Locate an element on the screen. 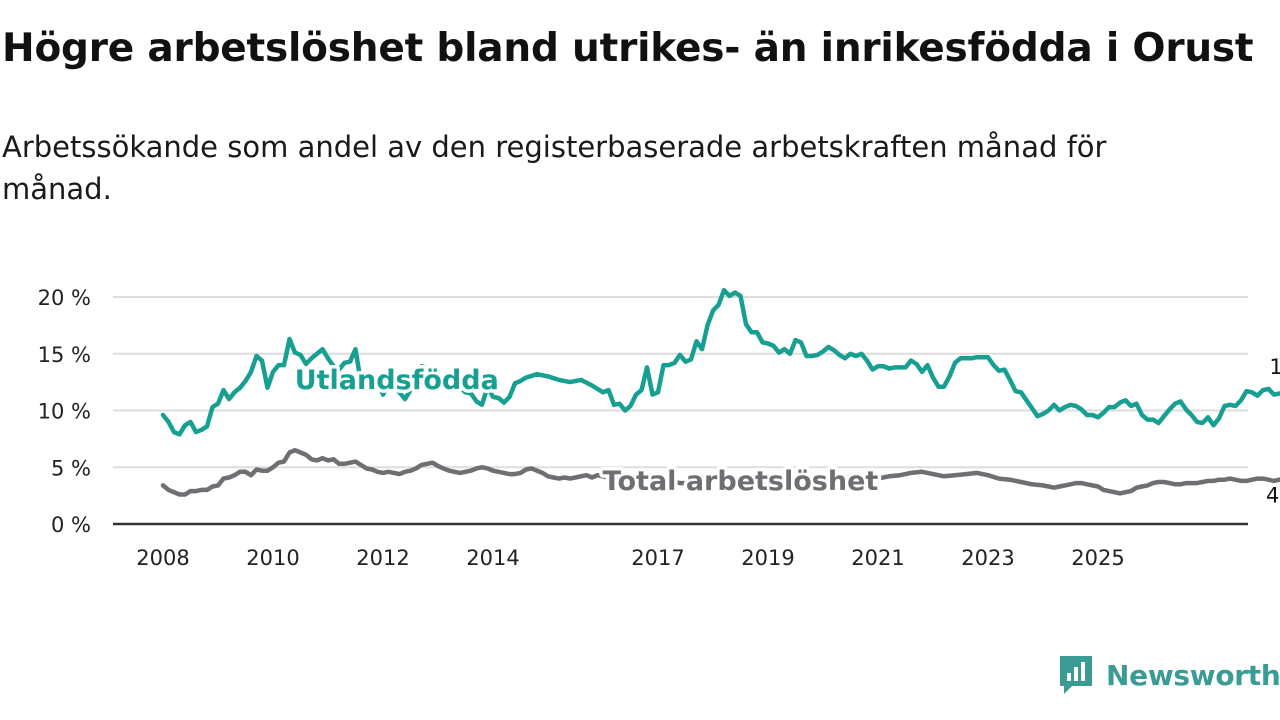  x-axis-tick-labels: 2008 2010 2012 2014 2017 2019 2021 2023 2025 is located at coordinates (630, 558).